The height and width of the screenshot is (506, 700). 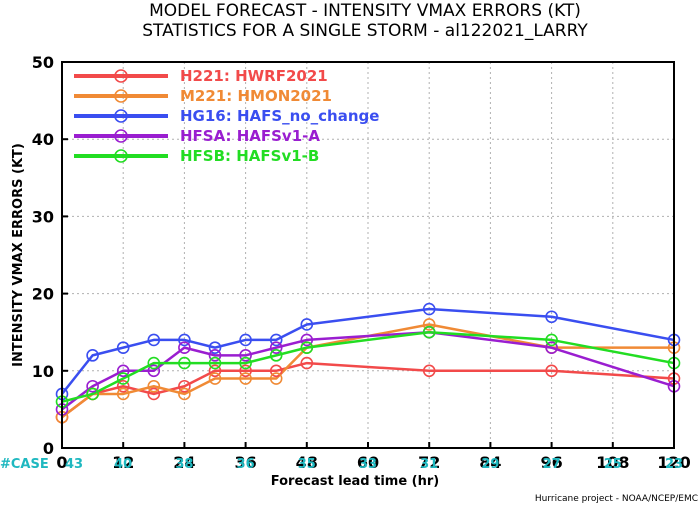 I want to click on case-label: #CASE, so click(x=24, y=464).